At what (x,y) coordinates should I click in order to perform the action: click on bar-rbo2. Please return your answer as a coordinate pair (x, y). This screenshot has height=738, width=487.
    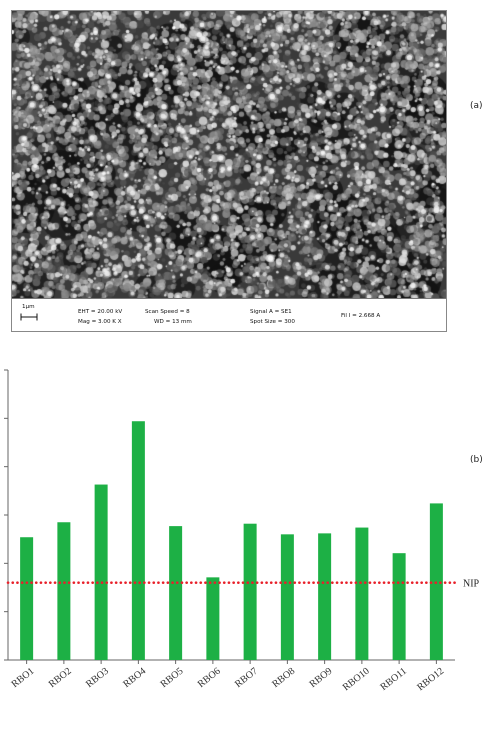
    Looking at the image, I should click on (64, 591).